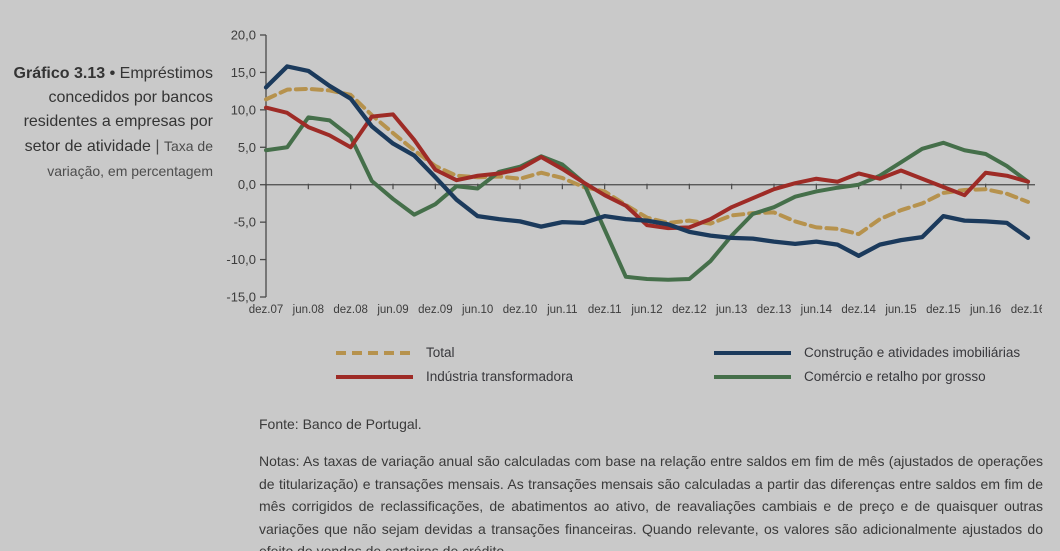 Image resolution: width=1060 pixels, height=551 pixels. Describe the element at coordinates (245, 222) in the screenshot. I see `svg-text: -5,0` at that location.